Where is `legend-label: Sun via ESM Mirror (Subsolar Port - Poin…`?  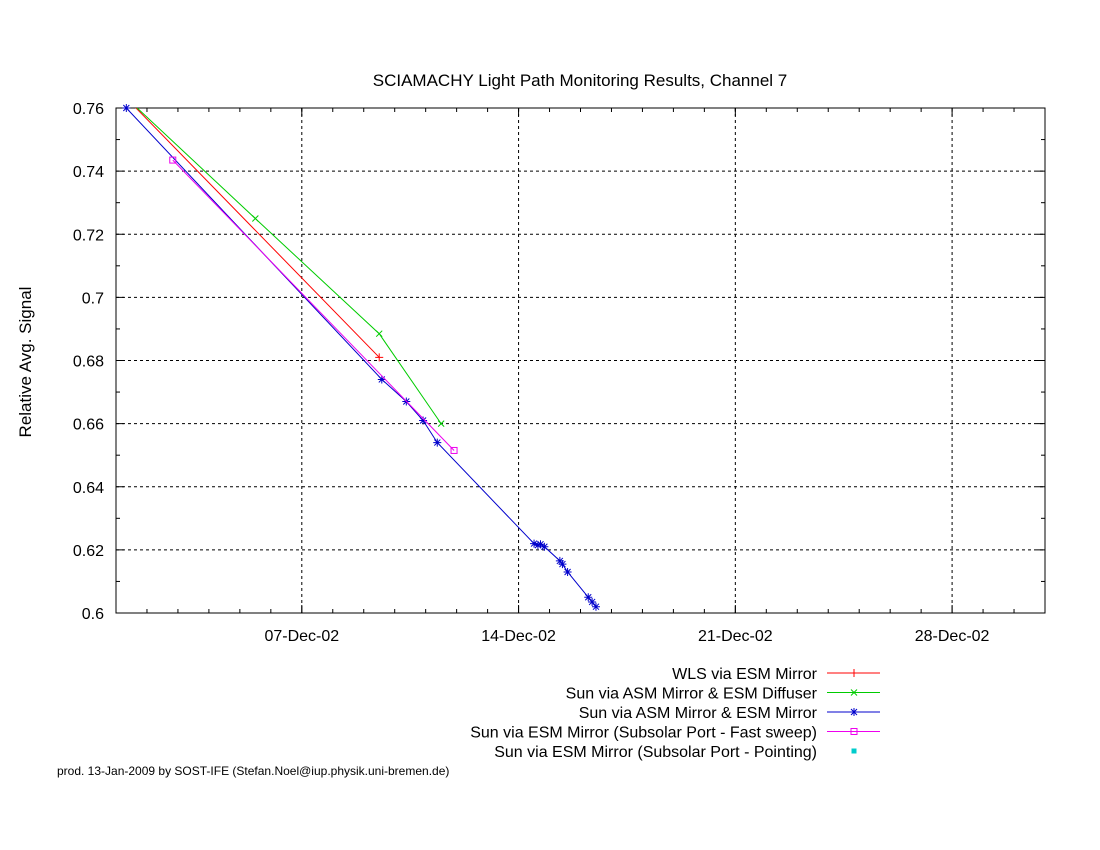 legend-label: Sun via ESM Mirror (Subsolar Port - Poin… is located at coordinates (655, 752).